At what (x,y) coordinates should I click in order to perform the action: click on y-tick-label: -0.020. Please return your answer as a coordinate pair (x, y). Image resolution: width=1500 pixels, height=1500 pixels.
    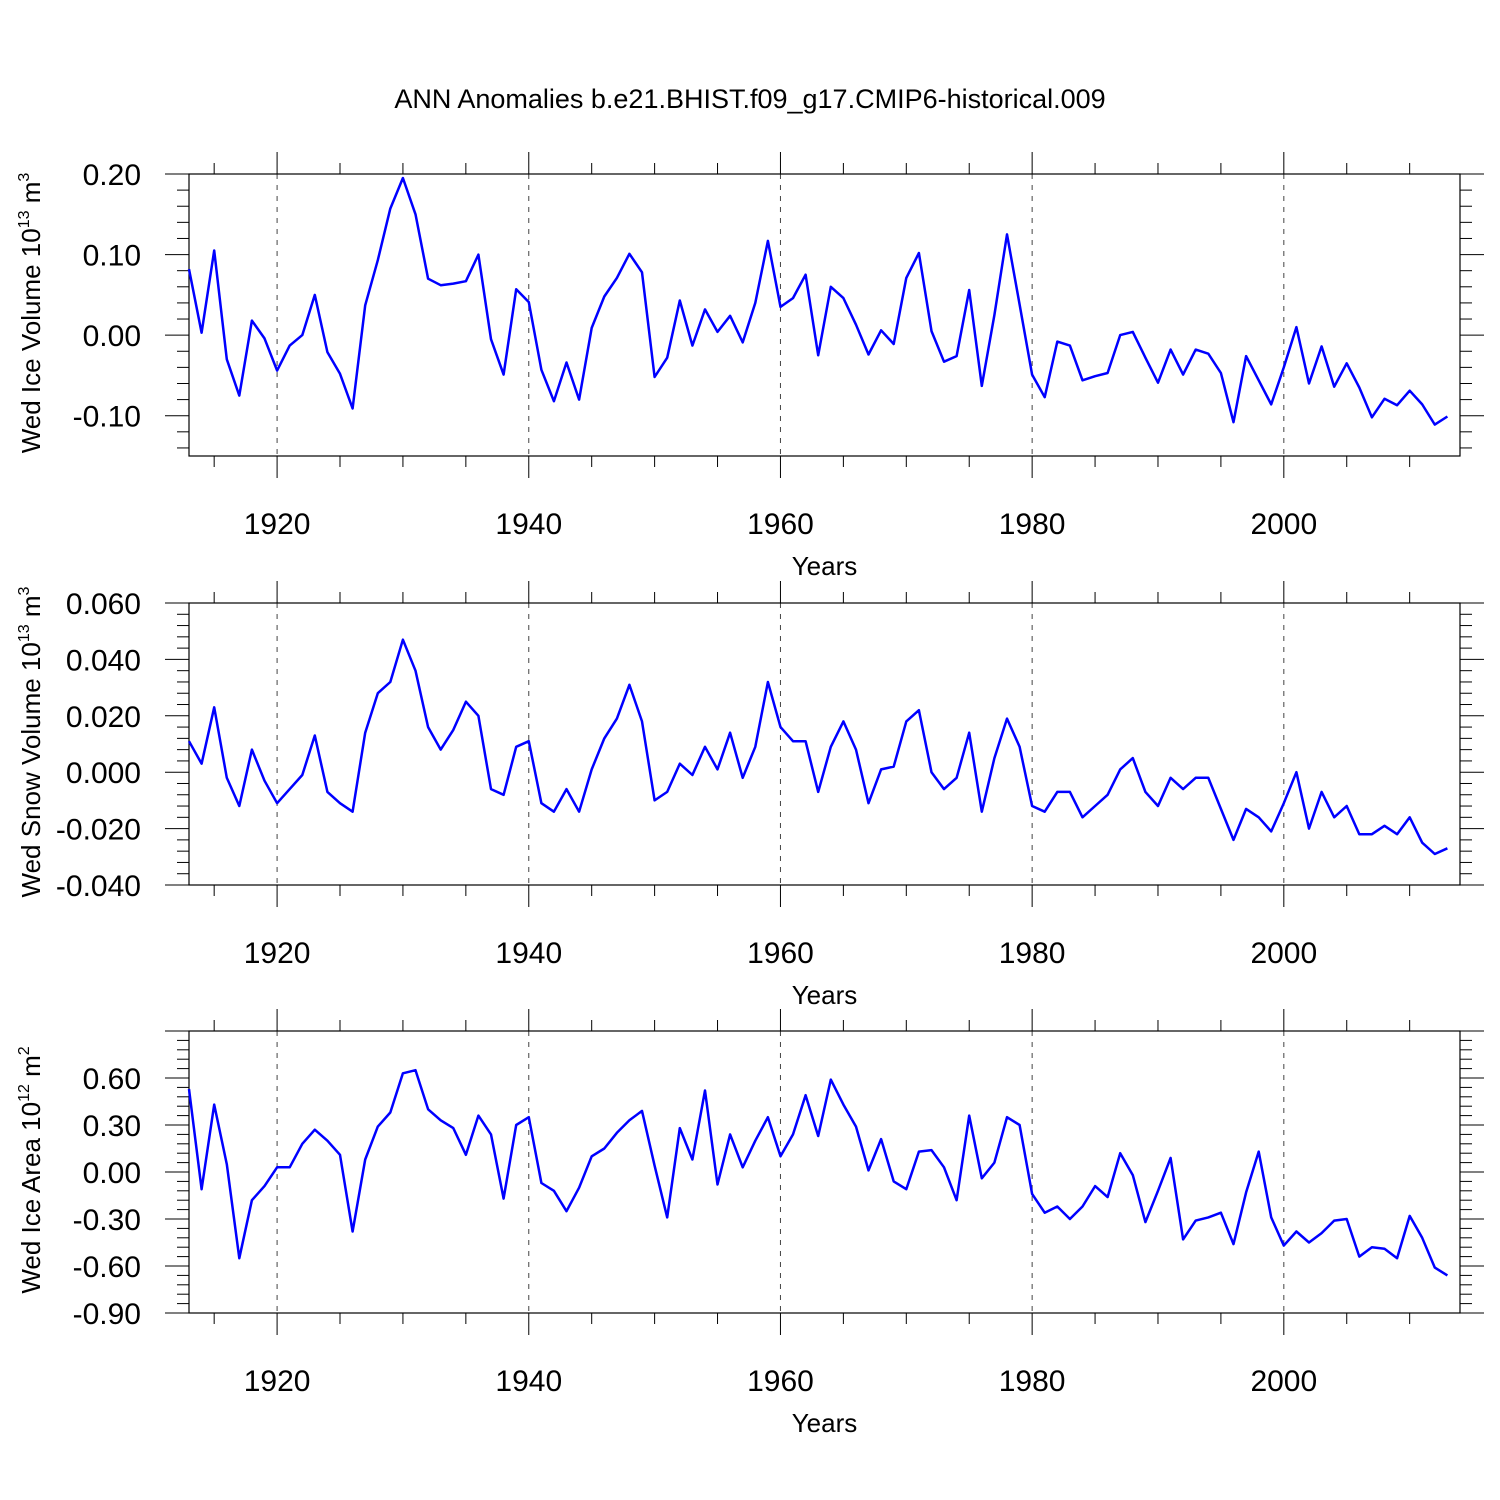
    Looking at the image, I should click on (98, 830).